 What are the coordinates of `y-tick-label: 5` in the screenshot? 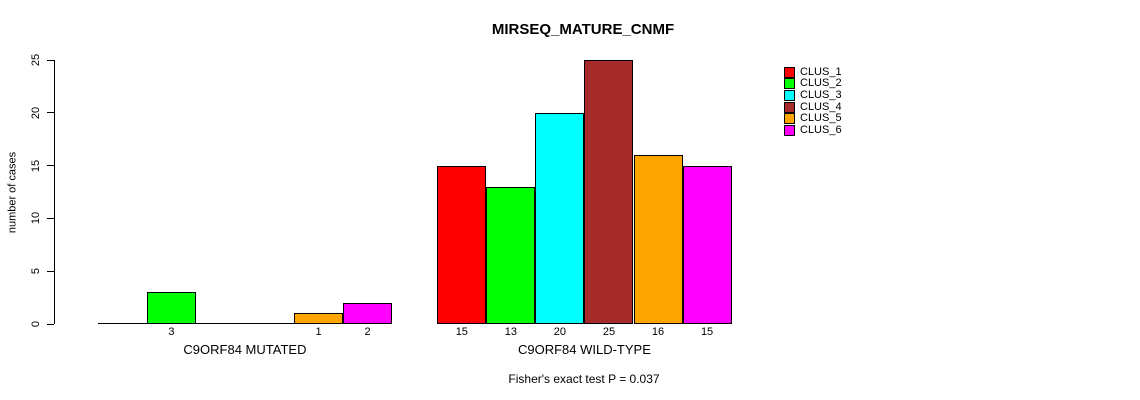 It's located at (36, 271).